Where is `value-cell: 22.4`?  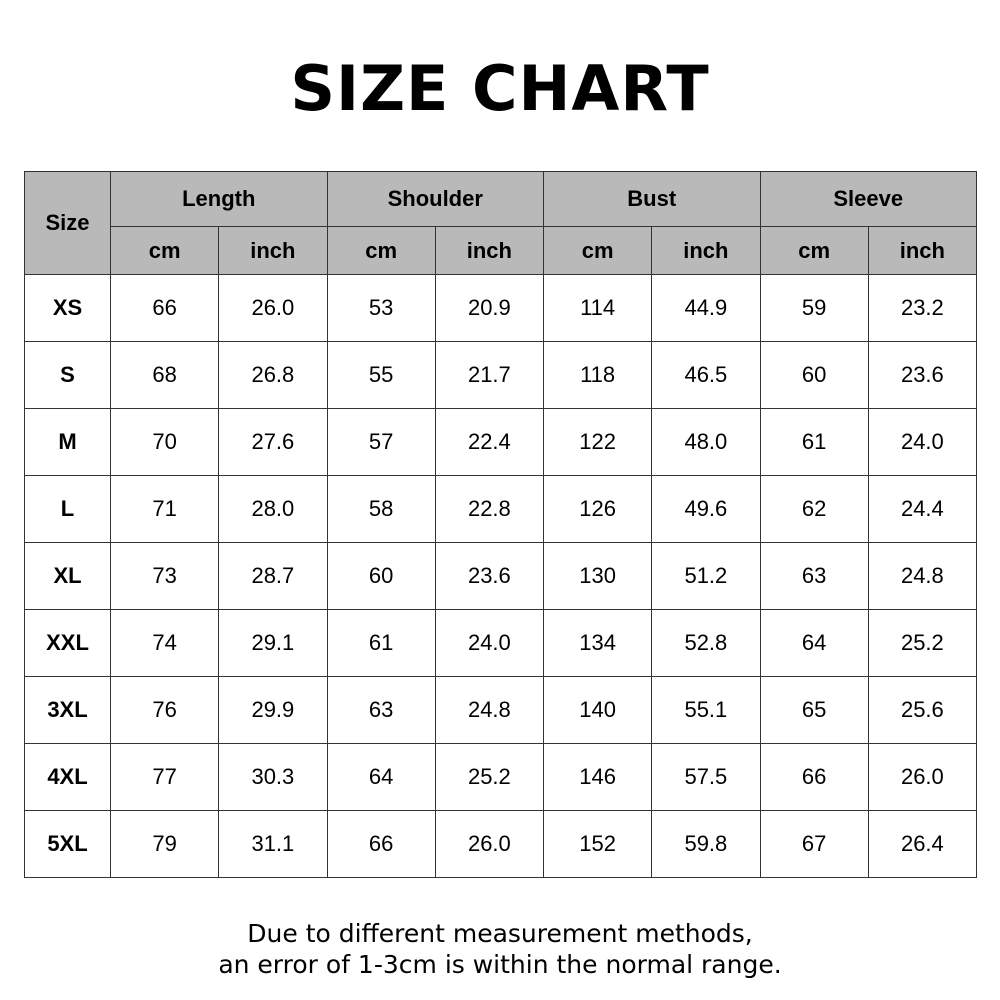 value-cell: 22.4 is located at coordinates (489, 442).